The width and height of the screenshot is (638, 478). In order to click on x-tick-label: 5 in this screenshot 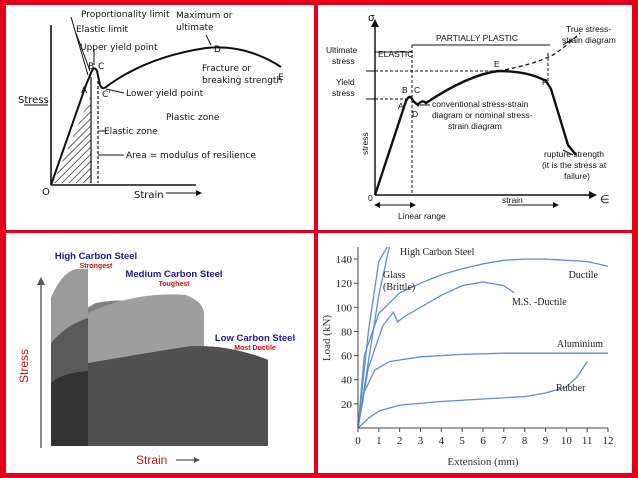, I will do `click(462, 441)`.